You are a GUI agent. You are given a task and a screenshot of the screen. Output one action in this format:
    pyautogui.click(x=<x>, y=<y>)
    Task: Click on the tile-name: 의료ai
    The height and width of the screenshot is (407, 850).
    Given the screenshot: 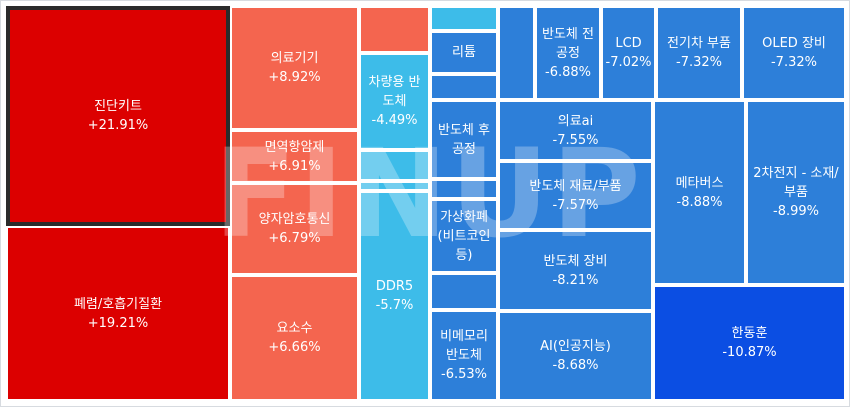 What is the action you would take?
    pyautogui.click(x=575, y=121)
    